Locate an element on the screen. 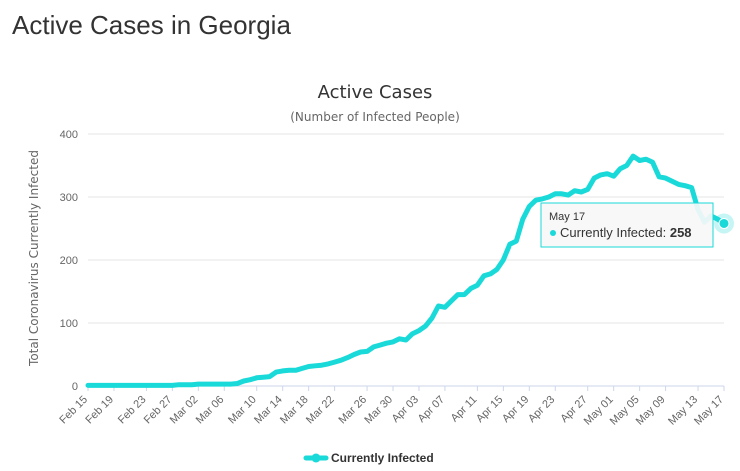 Image resolution: width=740 pixels, height=471 pixels. tooltip-bullet is located at coordinates (553, 233).